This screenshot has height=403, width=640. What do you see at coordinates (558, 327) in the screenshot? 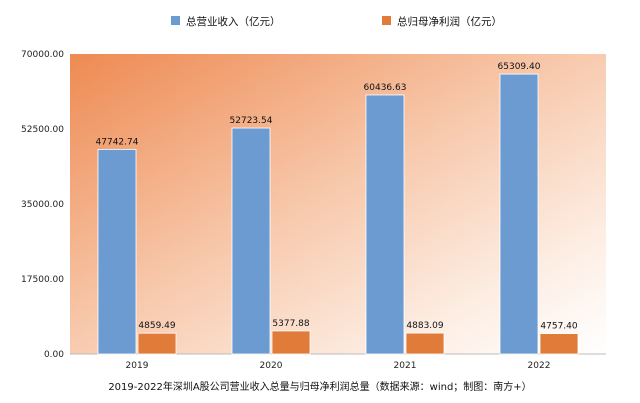
I see `data-label-net-profit-2022: 4757.40` at bounding box center [558, 327].